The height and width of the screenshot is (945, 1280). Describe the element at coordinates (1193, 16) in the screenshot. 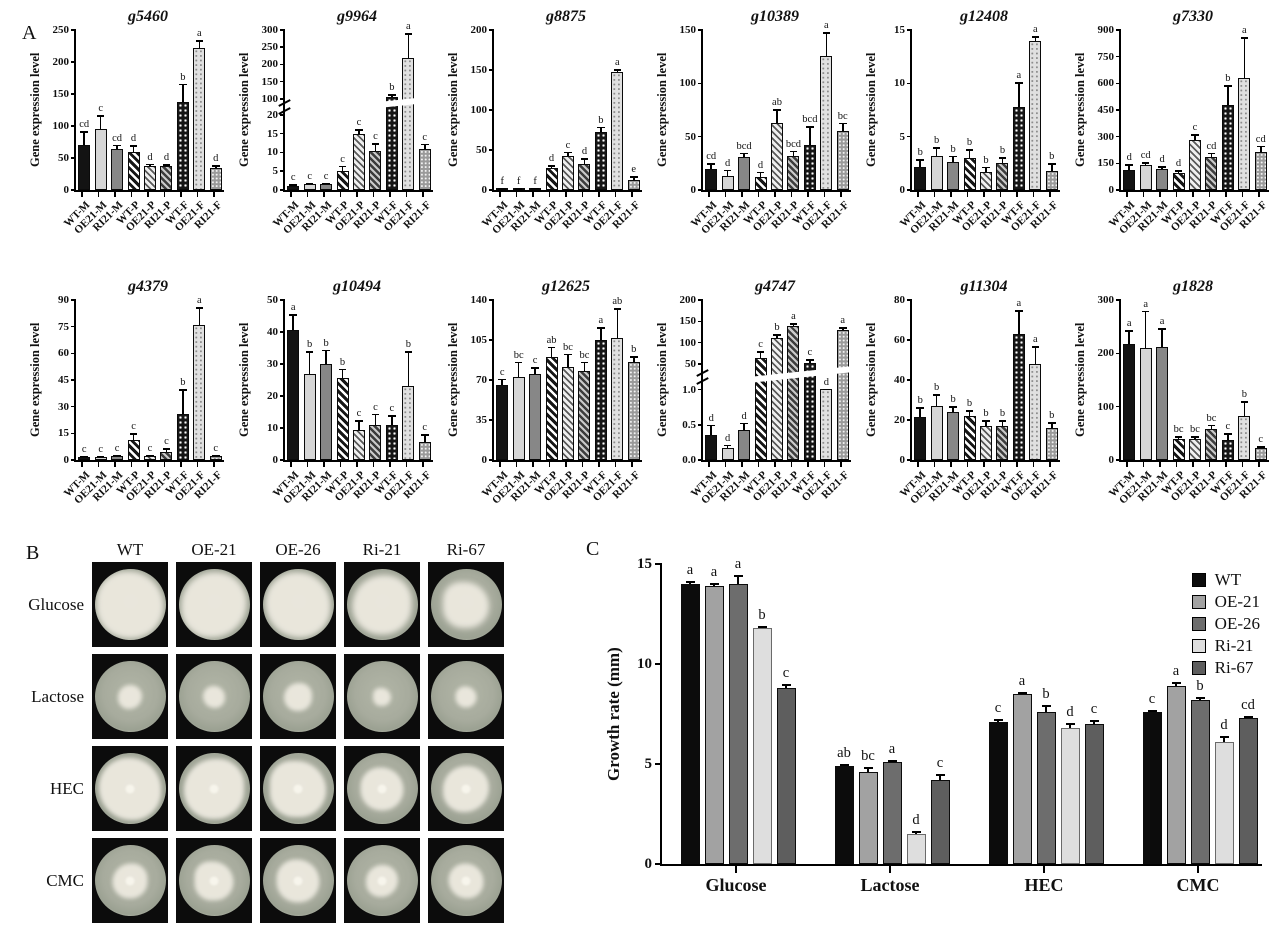

I see `chart-title: g7330` at that location.